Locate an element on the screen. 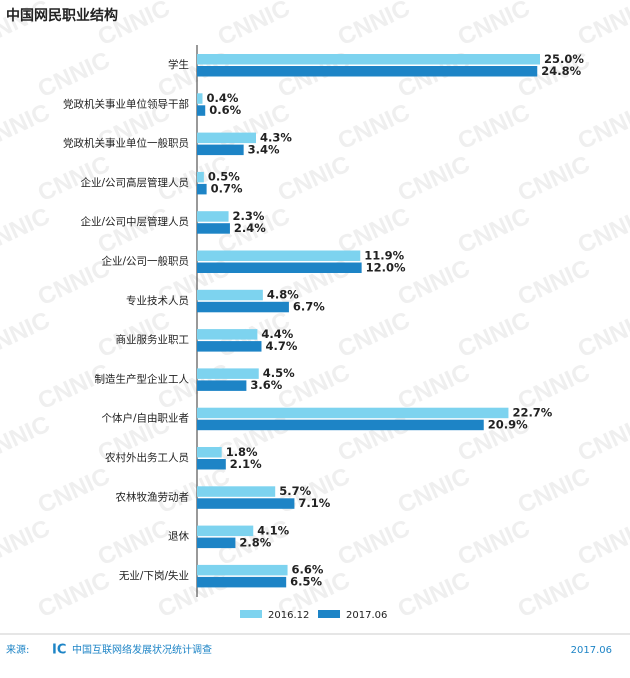  category-label: 无业/下岗/失业 is located at coordinates (154, 575).